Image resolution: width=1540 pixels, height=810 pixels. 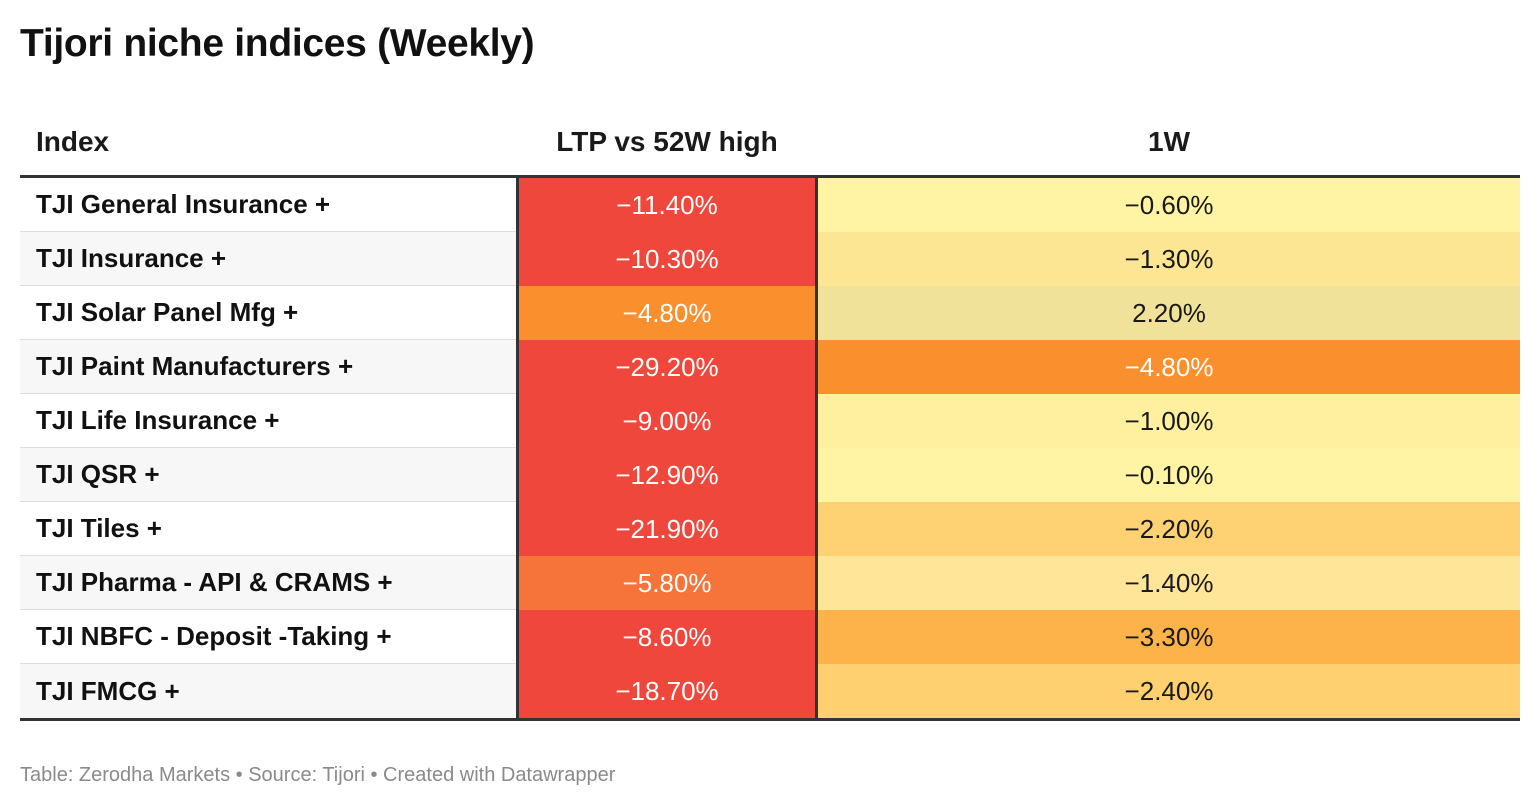 I want to click on table-row: TJI QSR + −12.90% −0.10%, so click(x=770, y=475).